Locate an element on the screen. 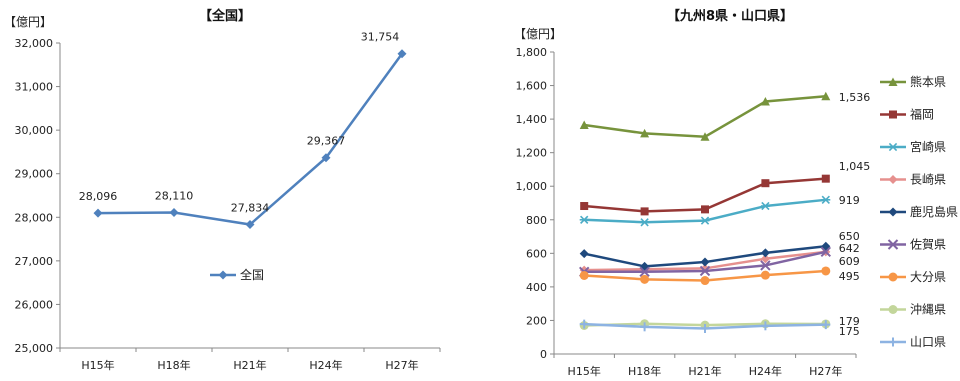  legend-label: 佐賀県 is located at coordinates (928, 245).